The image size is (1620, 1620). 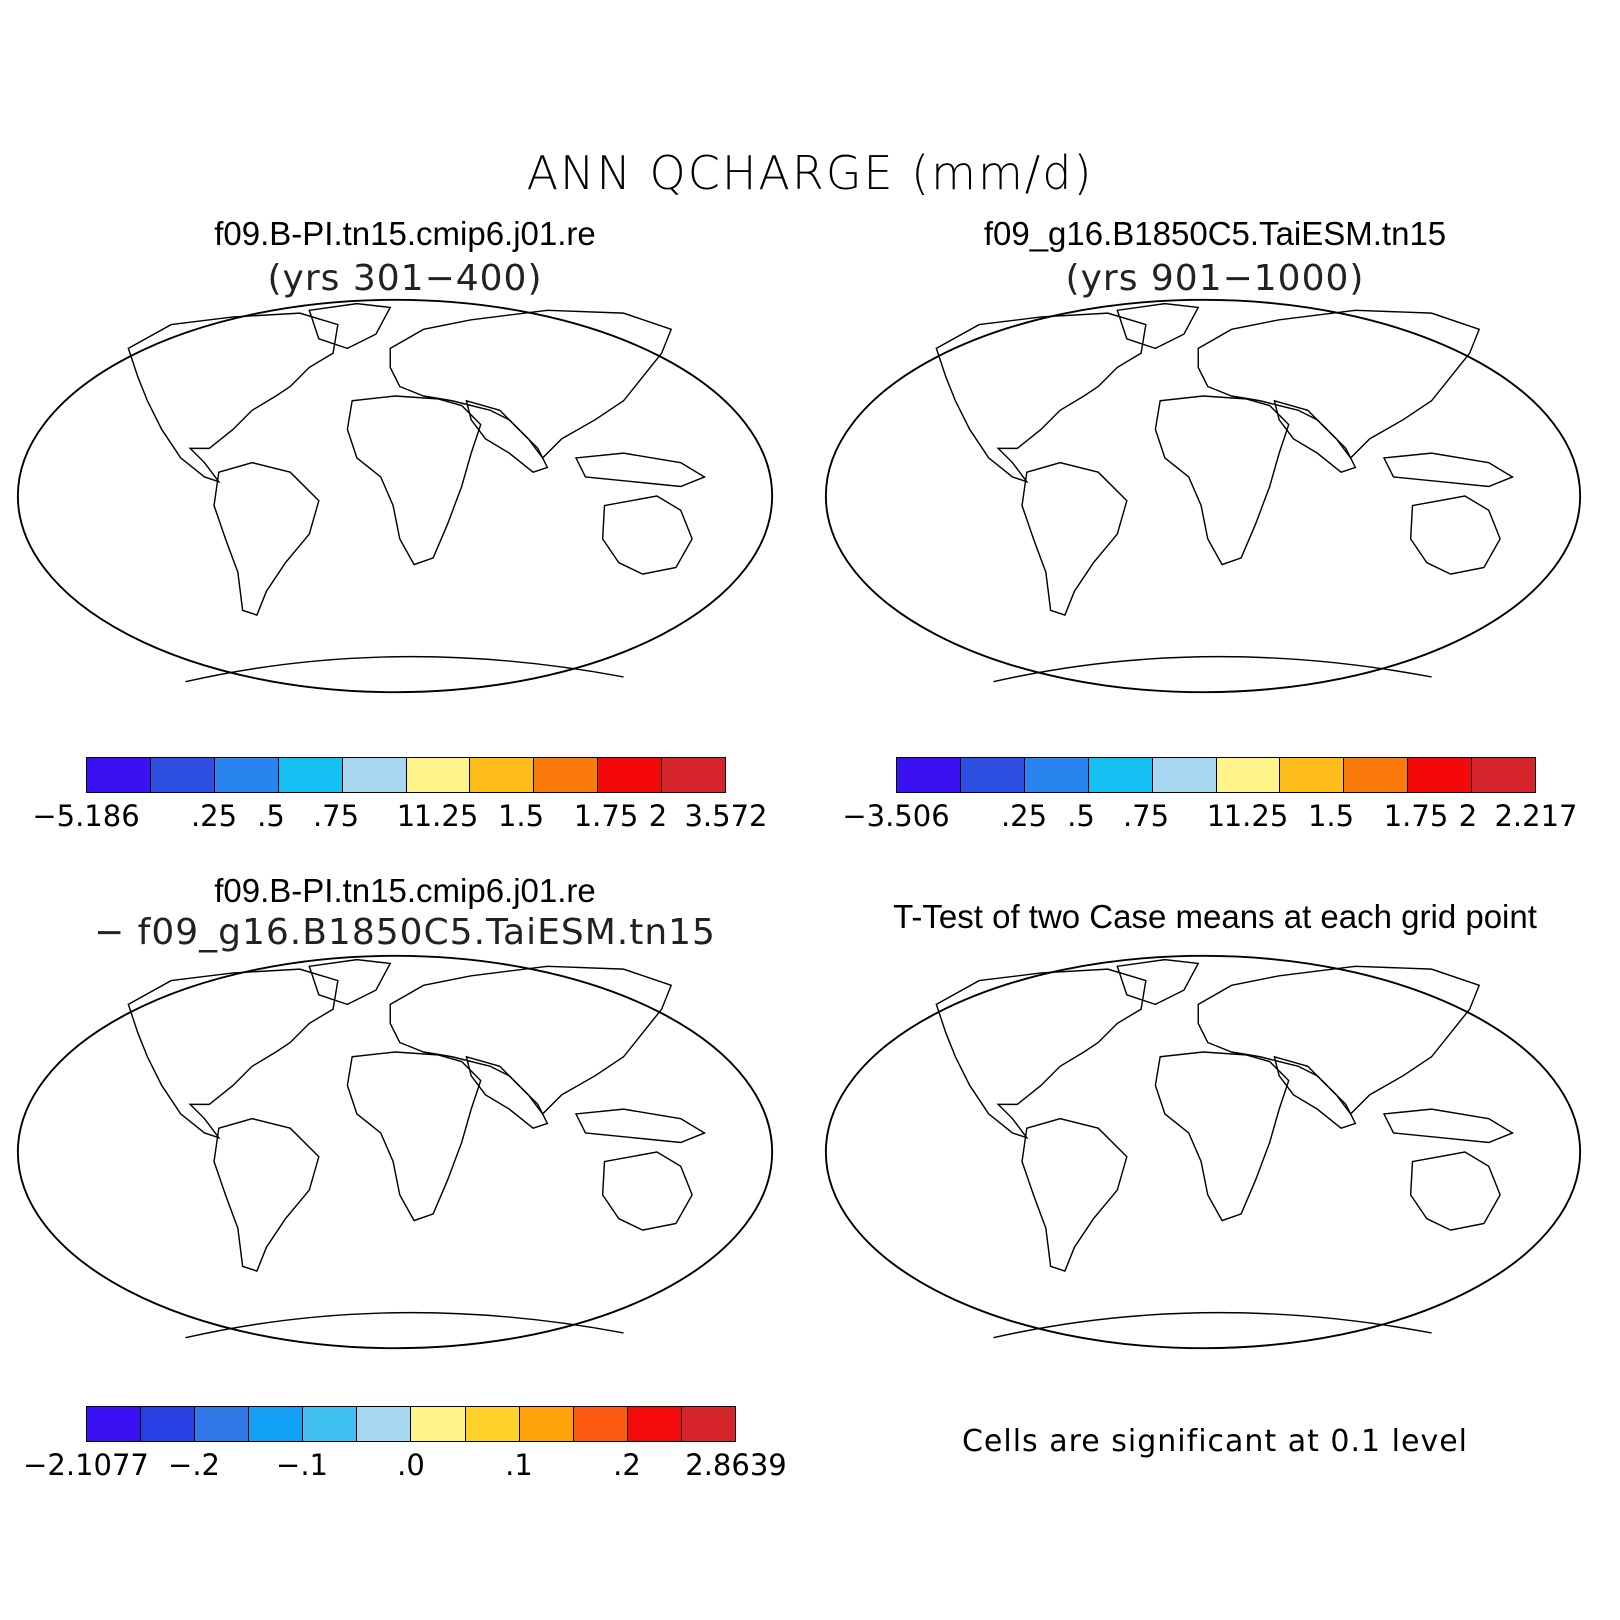 What do you see at coordinates (406, 816) in the screenshot?
I see `top-left-colorbar-tick-label: 1` at bounding box center [406, 816].